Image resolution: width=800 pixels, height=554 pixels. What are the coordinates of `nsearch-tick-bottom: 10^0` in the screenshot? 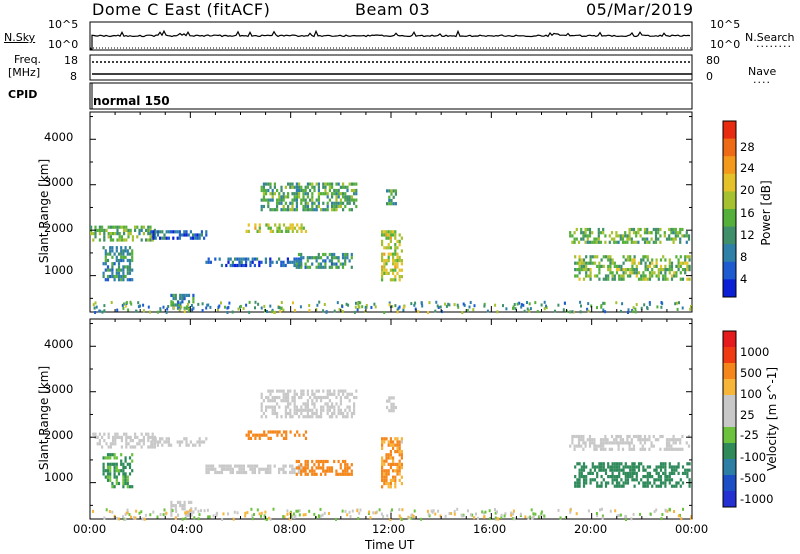 It's located at (725, 44).